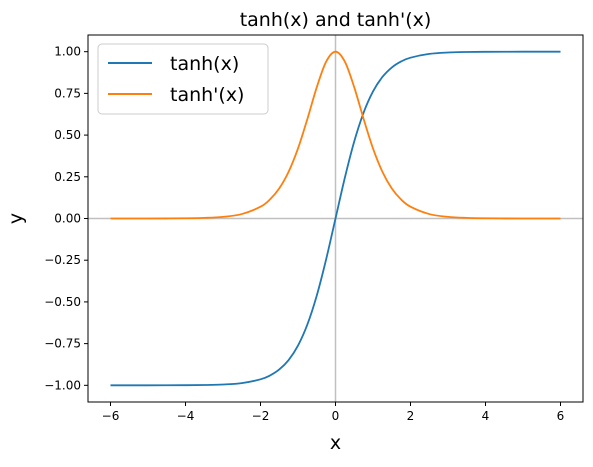  What do you see at coordinates (62, 385) in the screenshot?
I see `y-tick-label: −1.00` at bounding box center [62, 385].